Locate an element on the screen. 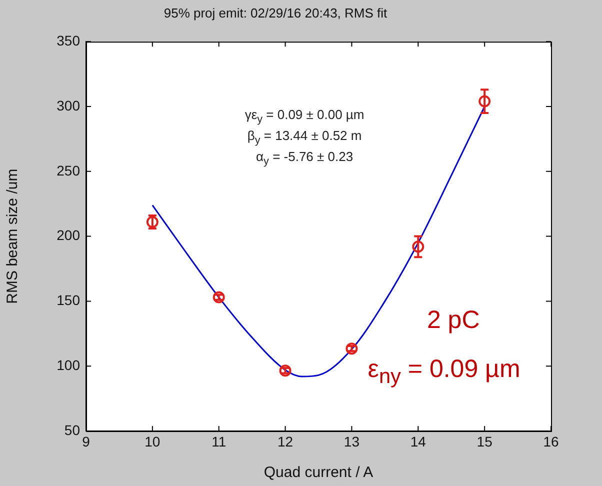 This screenshot has width=602, height=486. annotation: α$_{y}$ = -5.76 ± 0.23 is located at coordinates (305, 158).